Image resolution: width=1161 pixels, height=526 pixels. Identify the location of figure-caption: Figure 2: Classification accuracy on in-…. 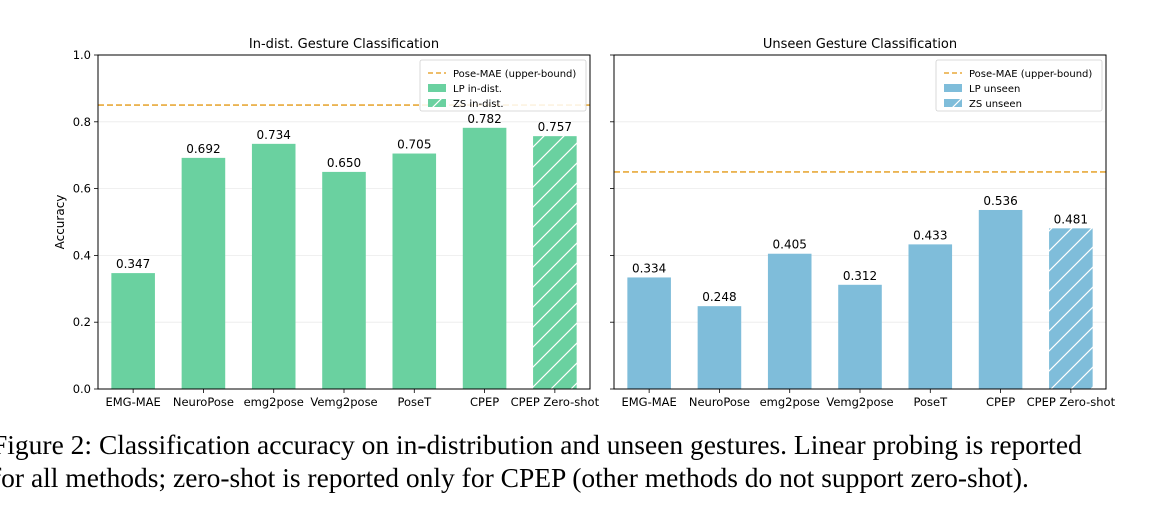
(580, 461).